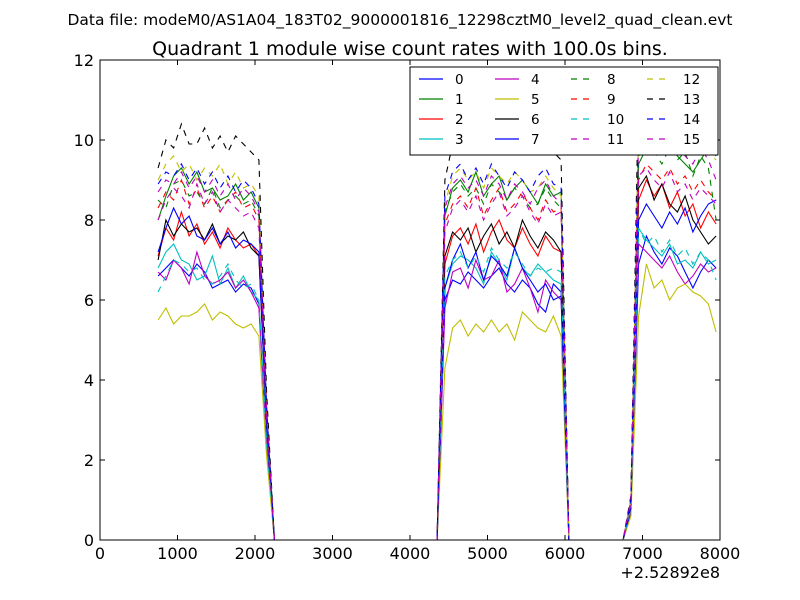 The width and height of the screenshot is (800, 600). I want to click on y-tick-label: 6, so click(89, 300).